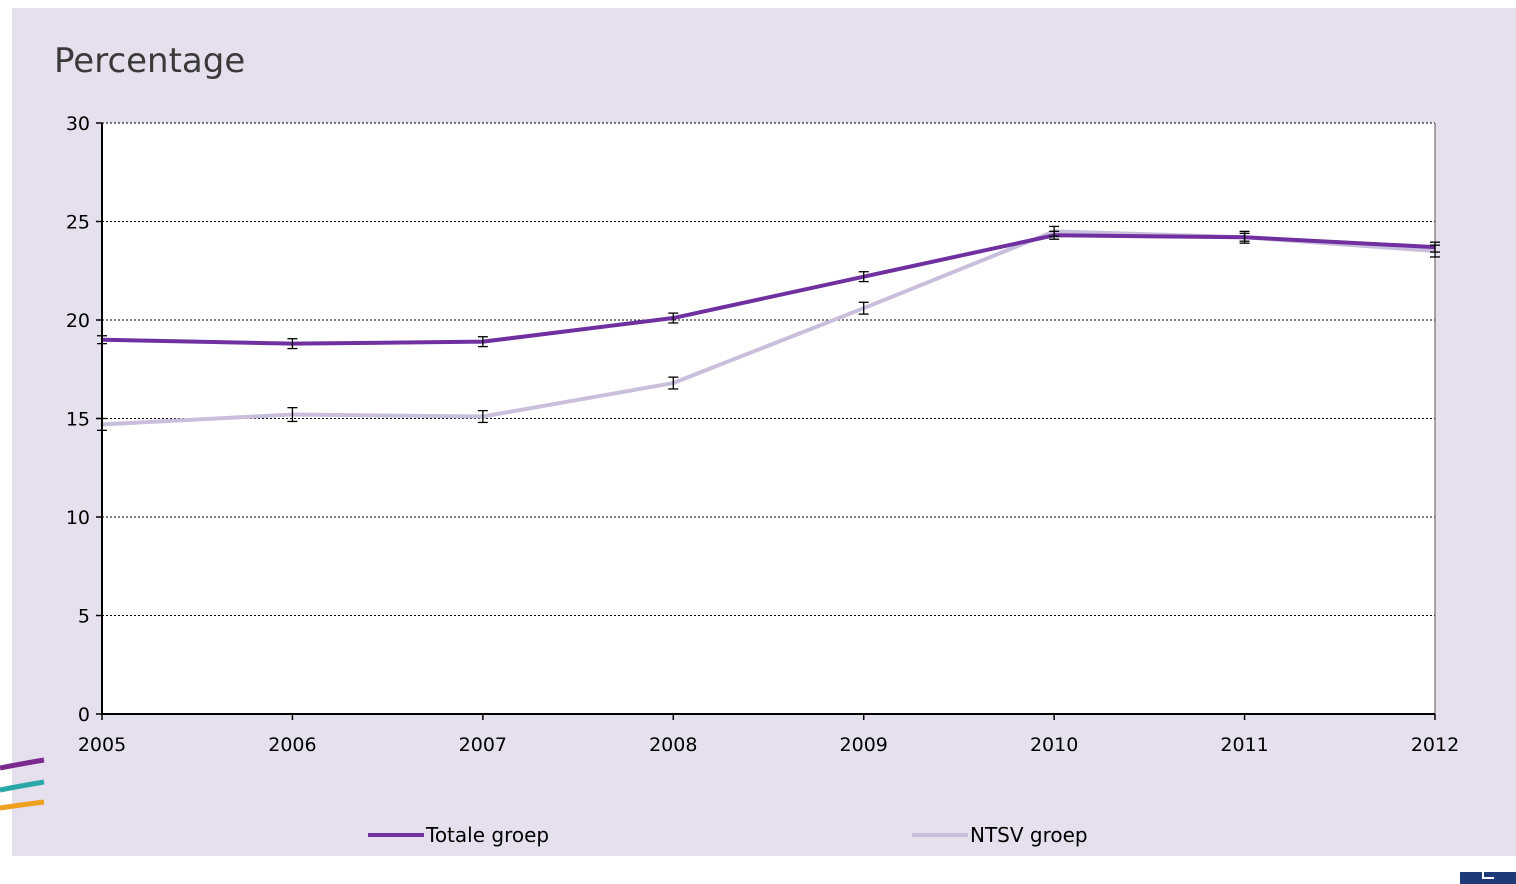  Describe the element at coordinates (84, 715) in the screenshot. I see `y-tick-label: 0` at that location.